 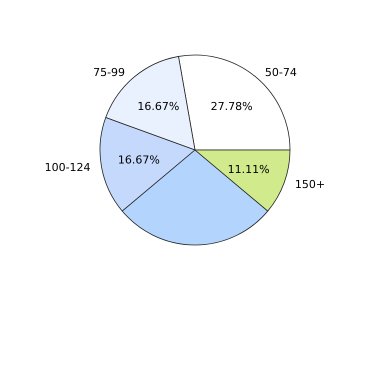 What do you see at coordinates (231, 106) in the screenshot?
I see `data-label: 27.78%` at bounding box center [231, 106].